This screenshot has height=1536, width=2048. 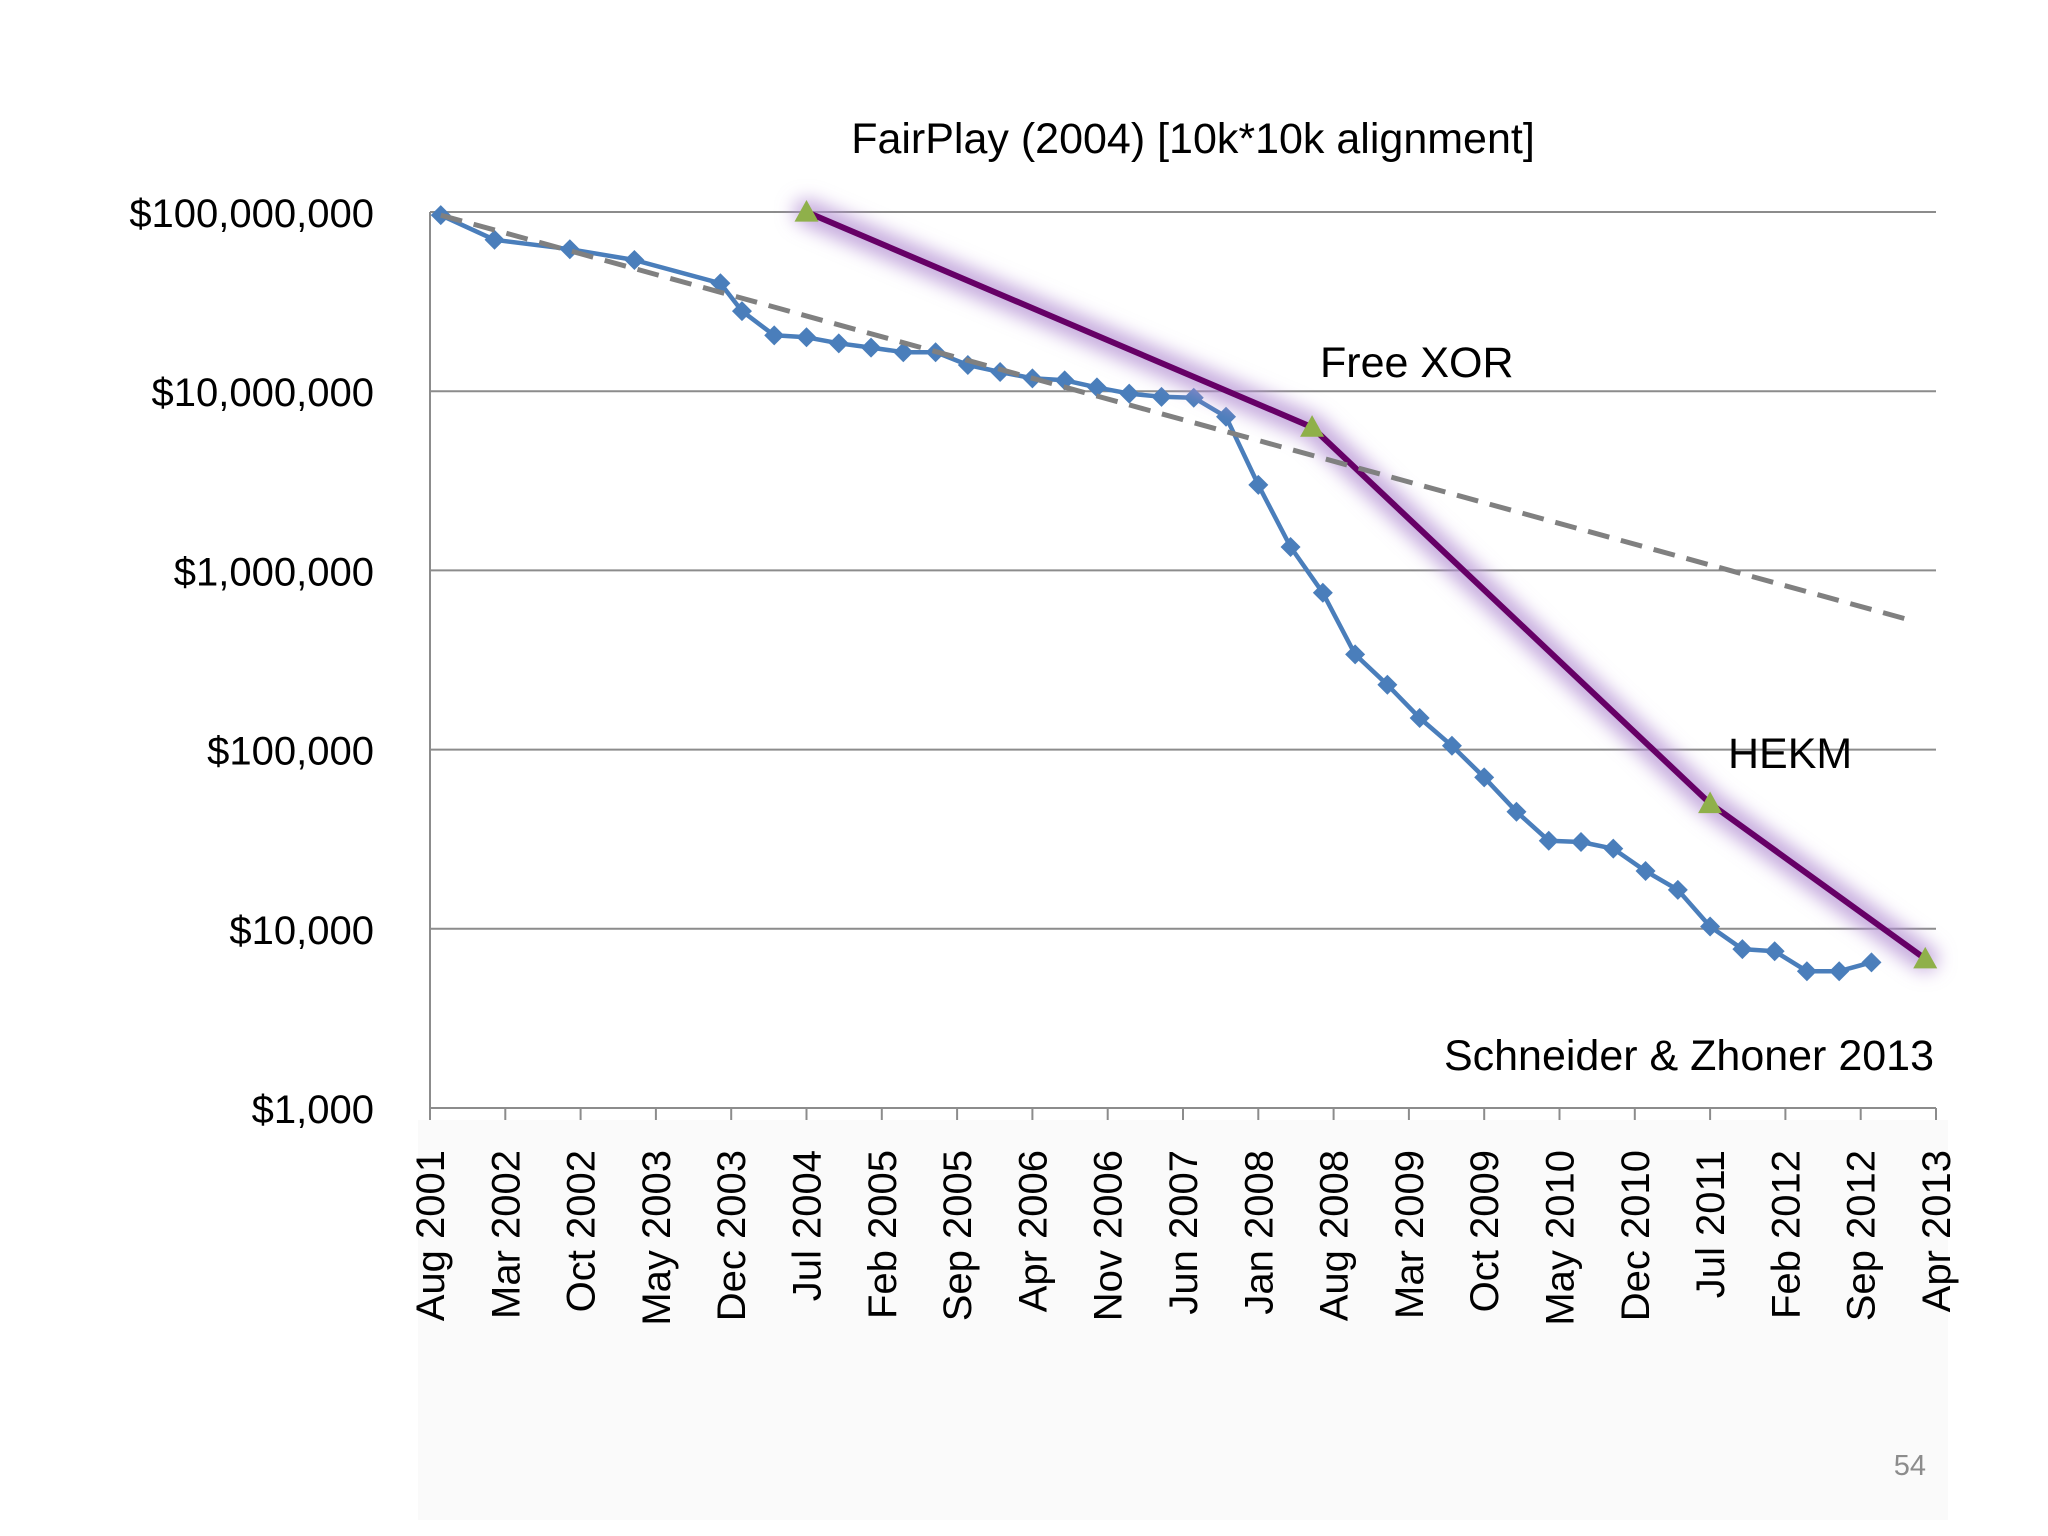 I want to click on y-tick-label: $100,000, so click(x=290, y=752).